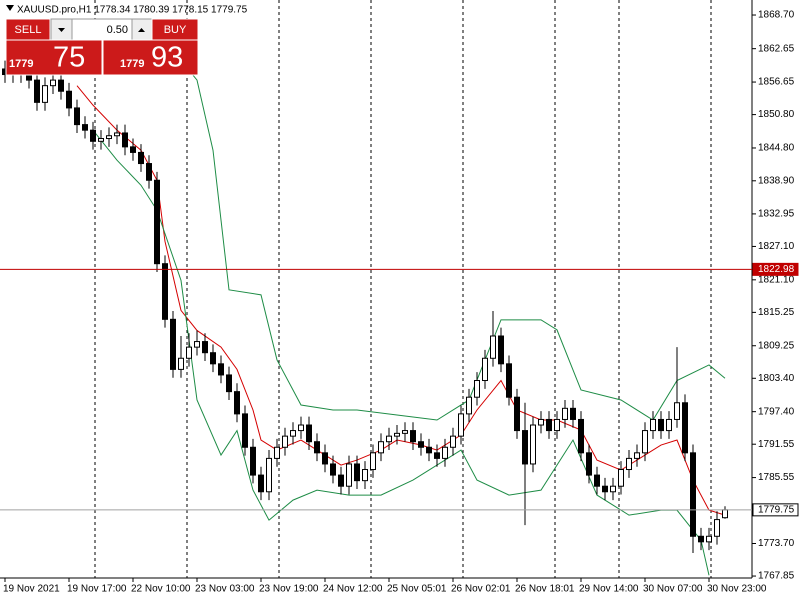 This screenshot has width=800, height=600. What do you see at coordinates (225, 589) in the screenshot?
I see `x-tick-label: 23 Nov 03:00` at bounding box center [225, 589].